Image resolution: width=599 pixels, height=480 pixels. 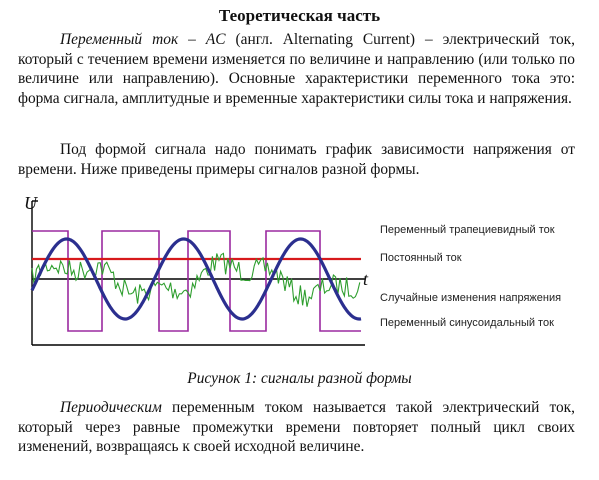 I want to click on figure-caption: Рисунок 1: сигналы разной формы, so click(x=299, y=378).